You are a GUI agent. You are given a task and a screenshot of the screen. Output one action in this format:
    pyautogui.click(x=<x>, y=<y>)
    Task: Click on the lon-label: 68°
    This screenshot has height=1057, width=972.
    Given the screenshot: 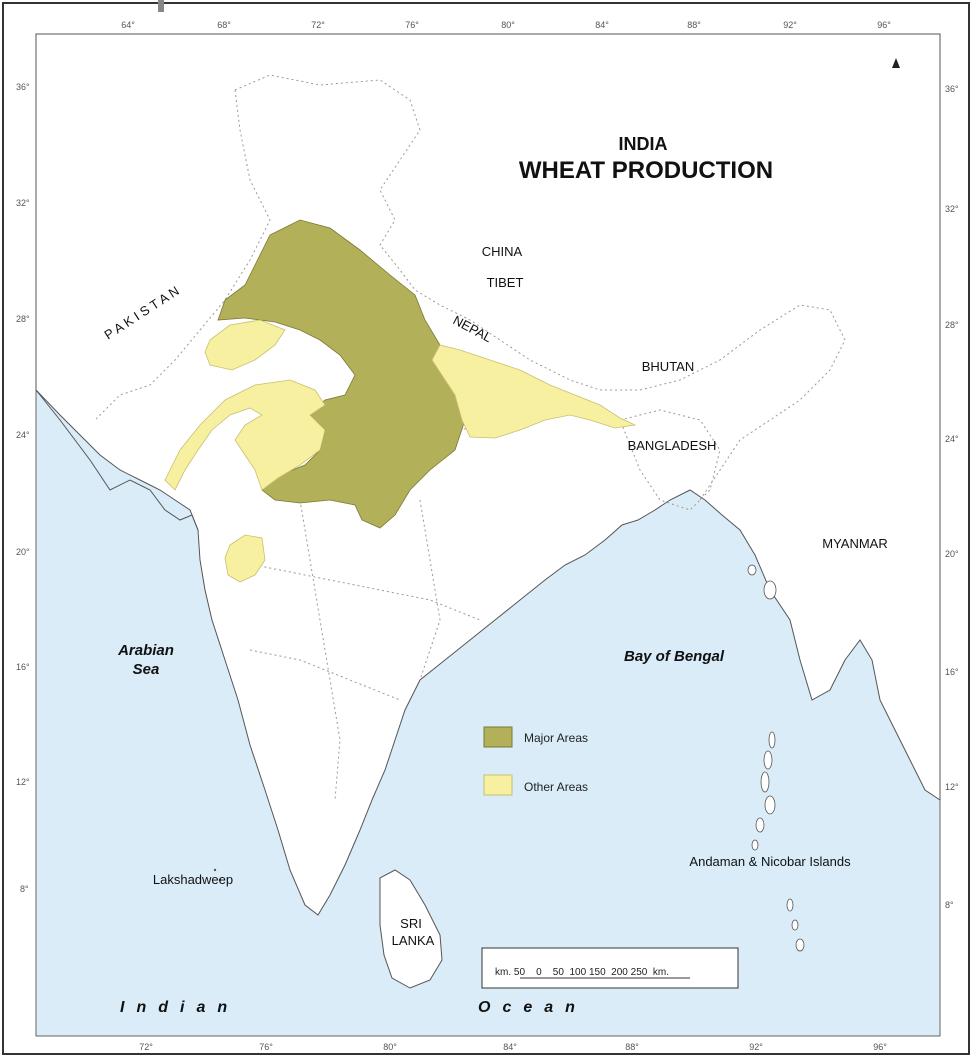 What is the action you would take?
    pyautogui.click(x=224, y=25)
    